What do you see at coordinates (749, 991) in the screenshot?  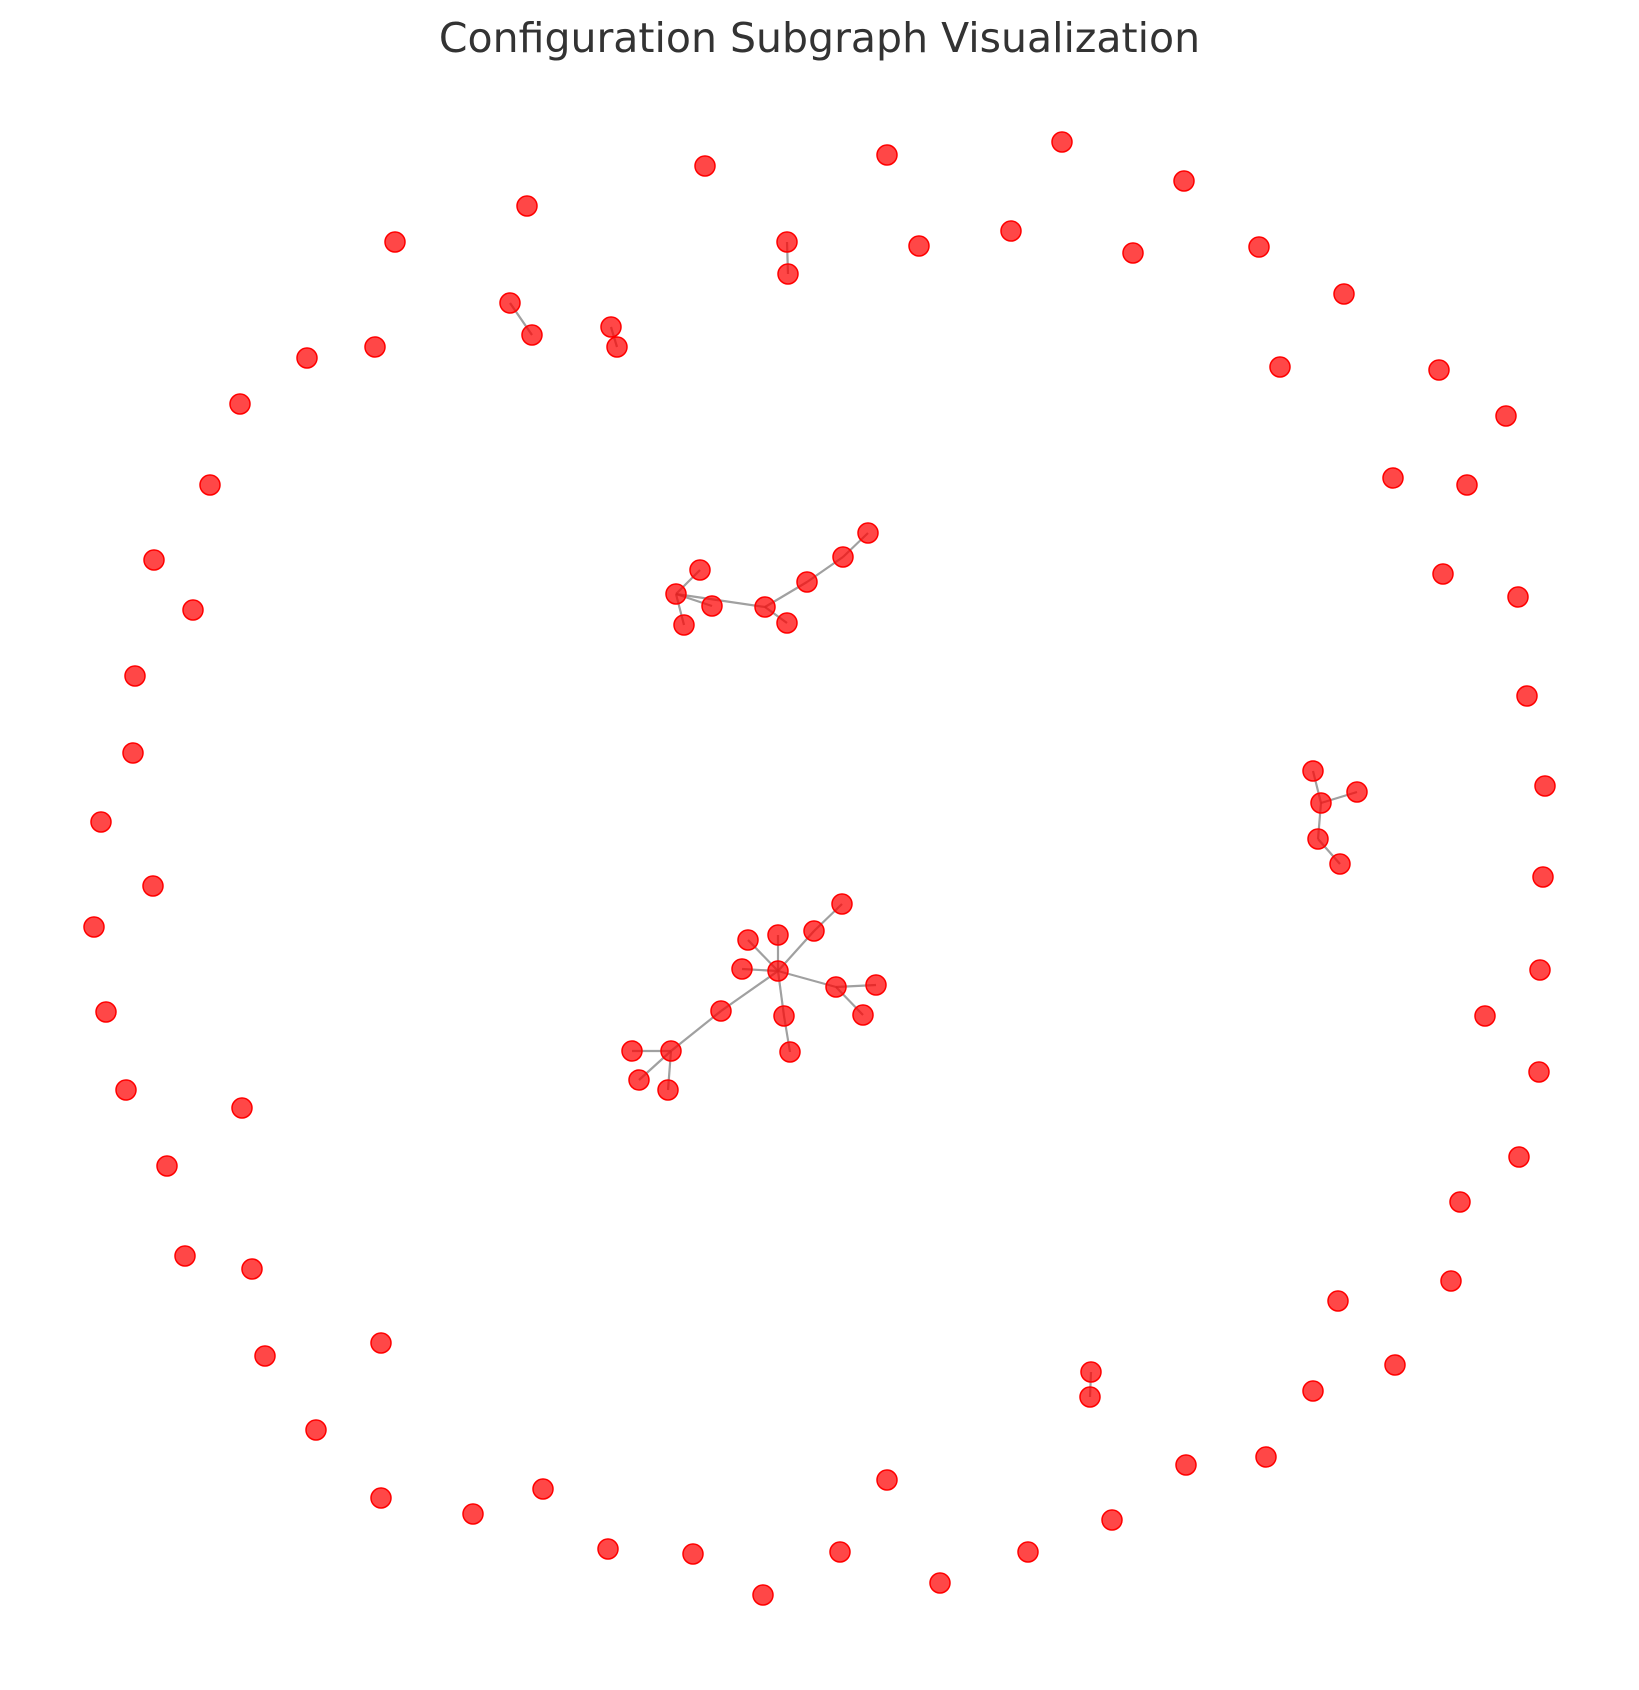 I see `graph-edge` at bounding box center [749, 991].